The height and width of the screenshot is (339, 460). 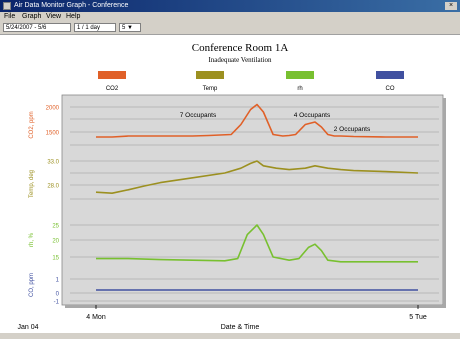 What do you see at coordinates (37, 27) in the screenshot?
I see `date-range-select: 5/24/2007 - 5/6` at bounding box center [37, 27].